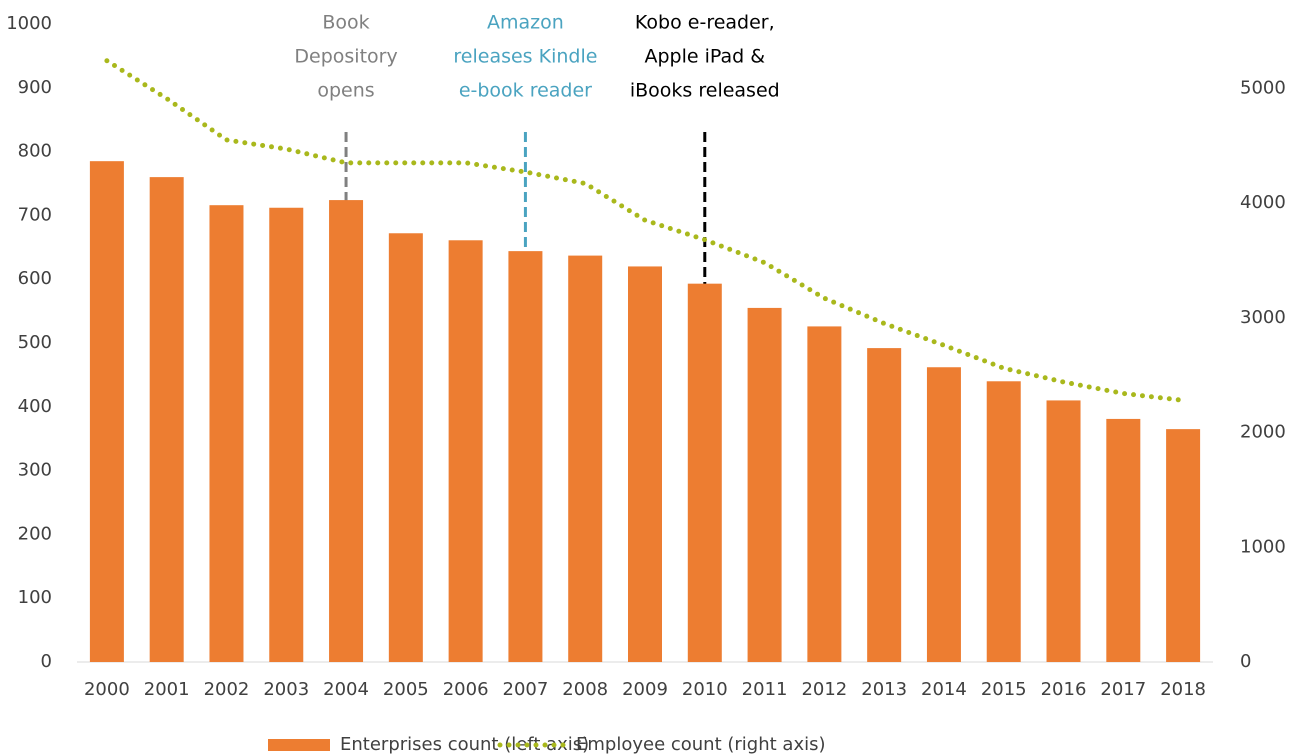 The height and width of the screenshot is (755, 1295). Describe the element at coordinates (1263, 317) in the screenshot. I see `y2-tick-label: 3000` at that location.